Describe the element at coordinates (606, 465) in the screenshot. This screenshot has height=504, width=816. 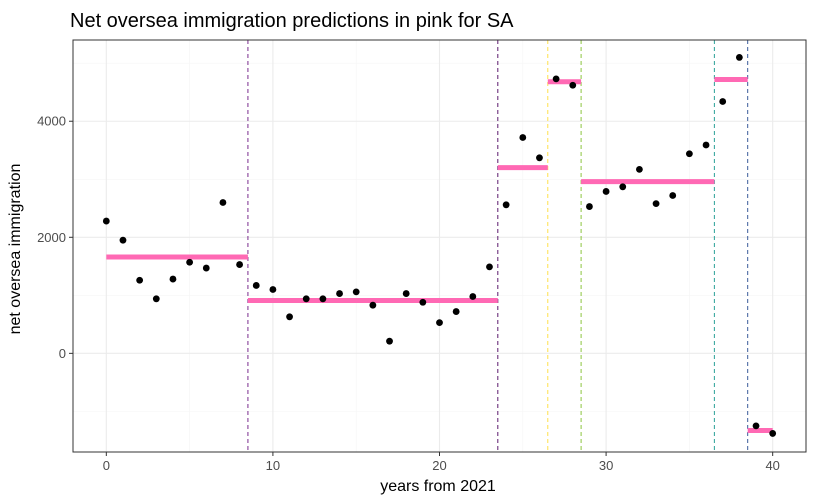
I see `x-tick-label: 30` at that location.